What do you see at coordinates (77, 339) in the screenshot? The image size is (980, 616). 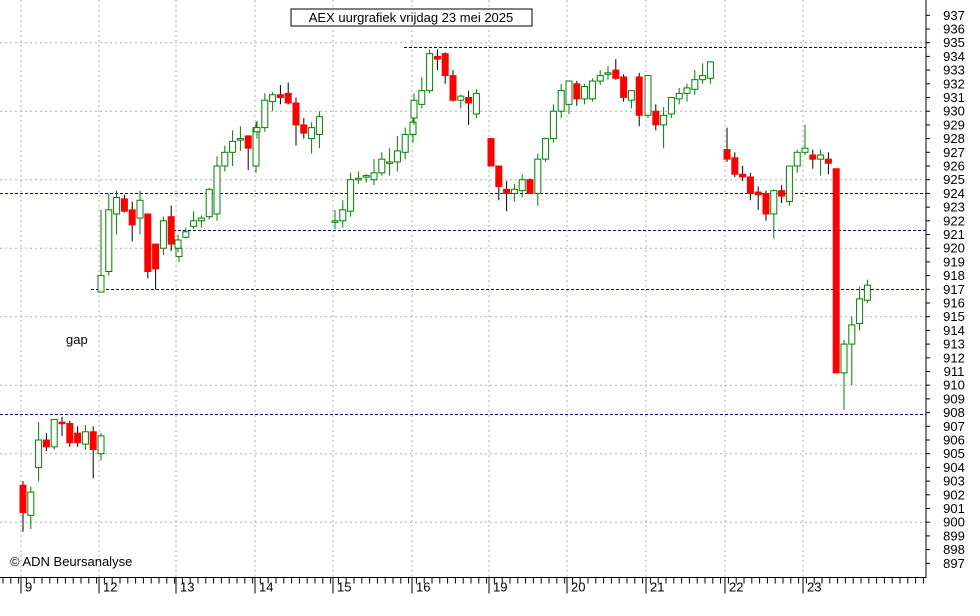 I see `gap-annotation: gap` at bounding box center [77, 339].